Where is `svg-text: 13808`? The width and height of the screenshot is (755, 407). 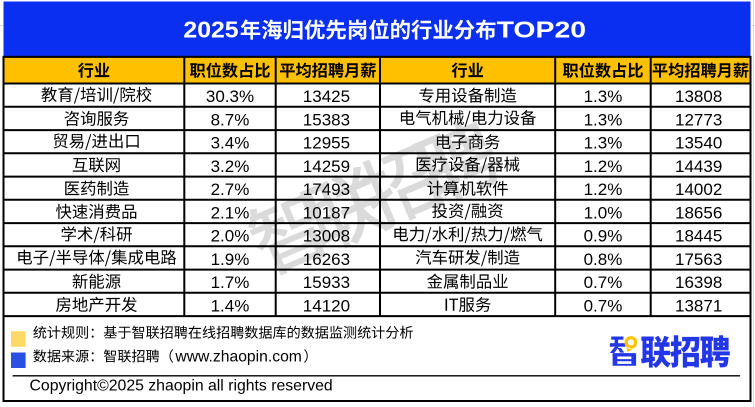
svg-text: 13808 is located at coordinates (698, 96).